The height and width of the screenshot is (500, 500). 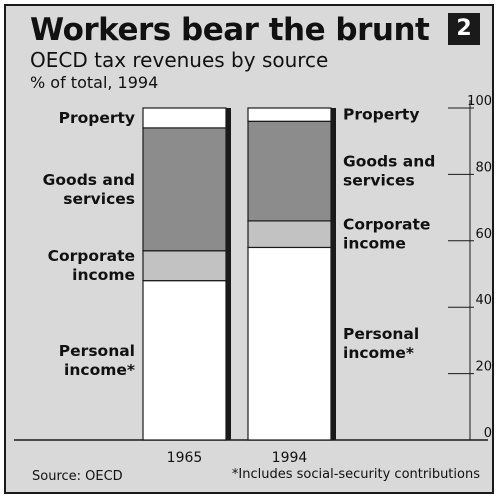 What do you see at coordinates (228, 274) in the screenshot?
I see `bar-shadow-1965` at bounding box center [228, 274].